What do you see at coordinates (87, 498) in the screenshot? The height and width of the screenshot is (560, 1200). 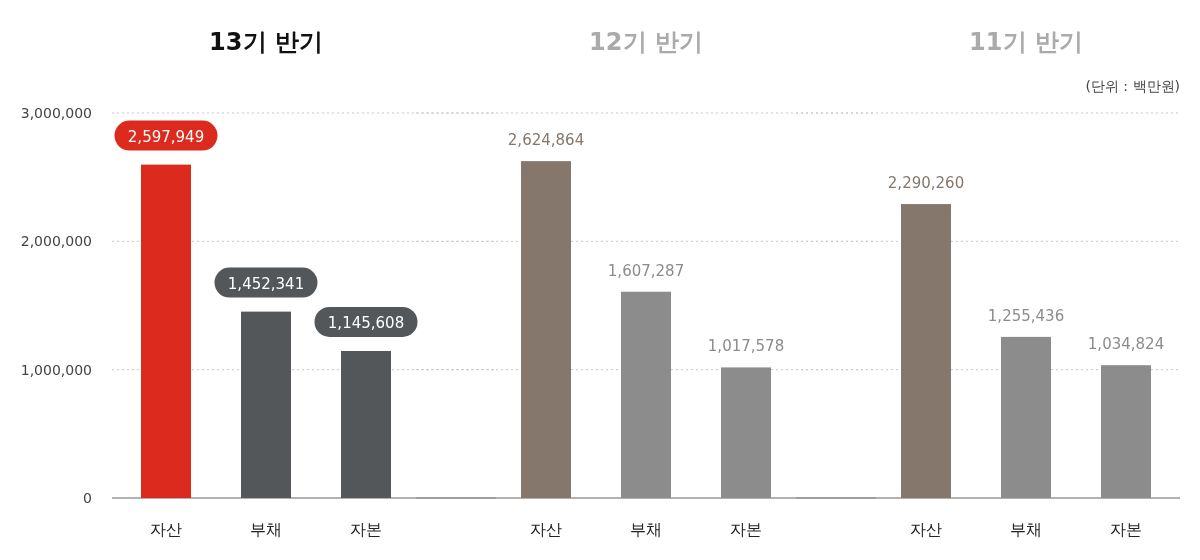 I see `y-tick-label: 0` at bounding box center [87, 498].